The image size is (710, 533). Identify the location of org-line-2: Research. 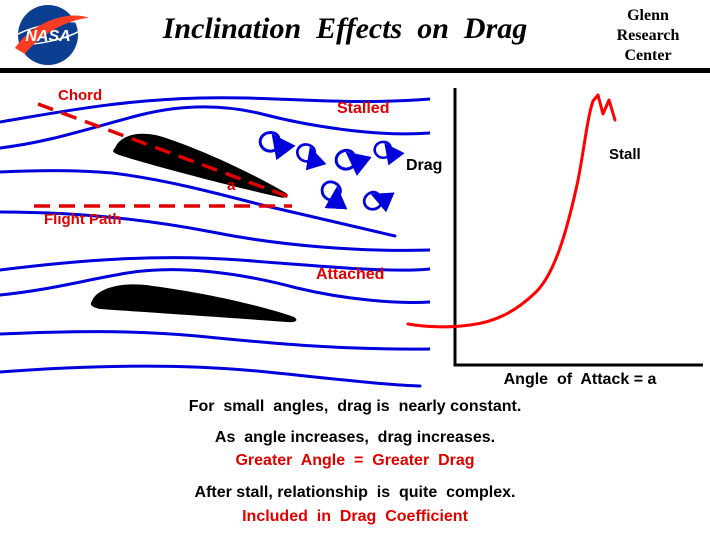
(648, 35).